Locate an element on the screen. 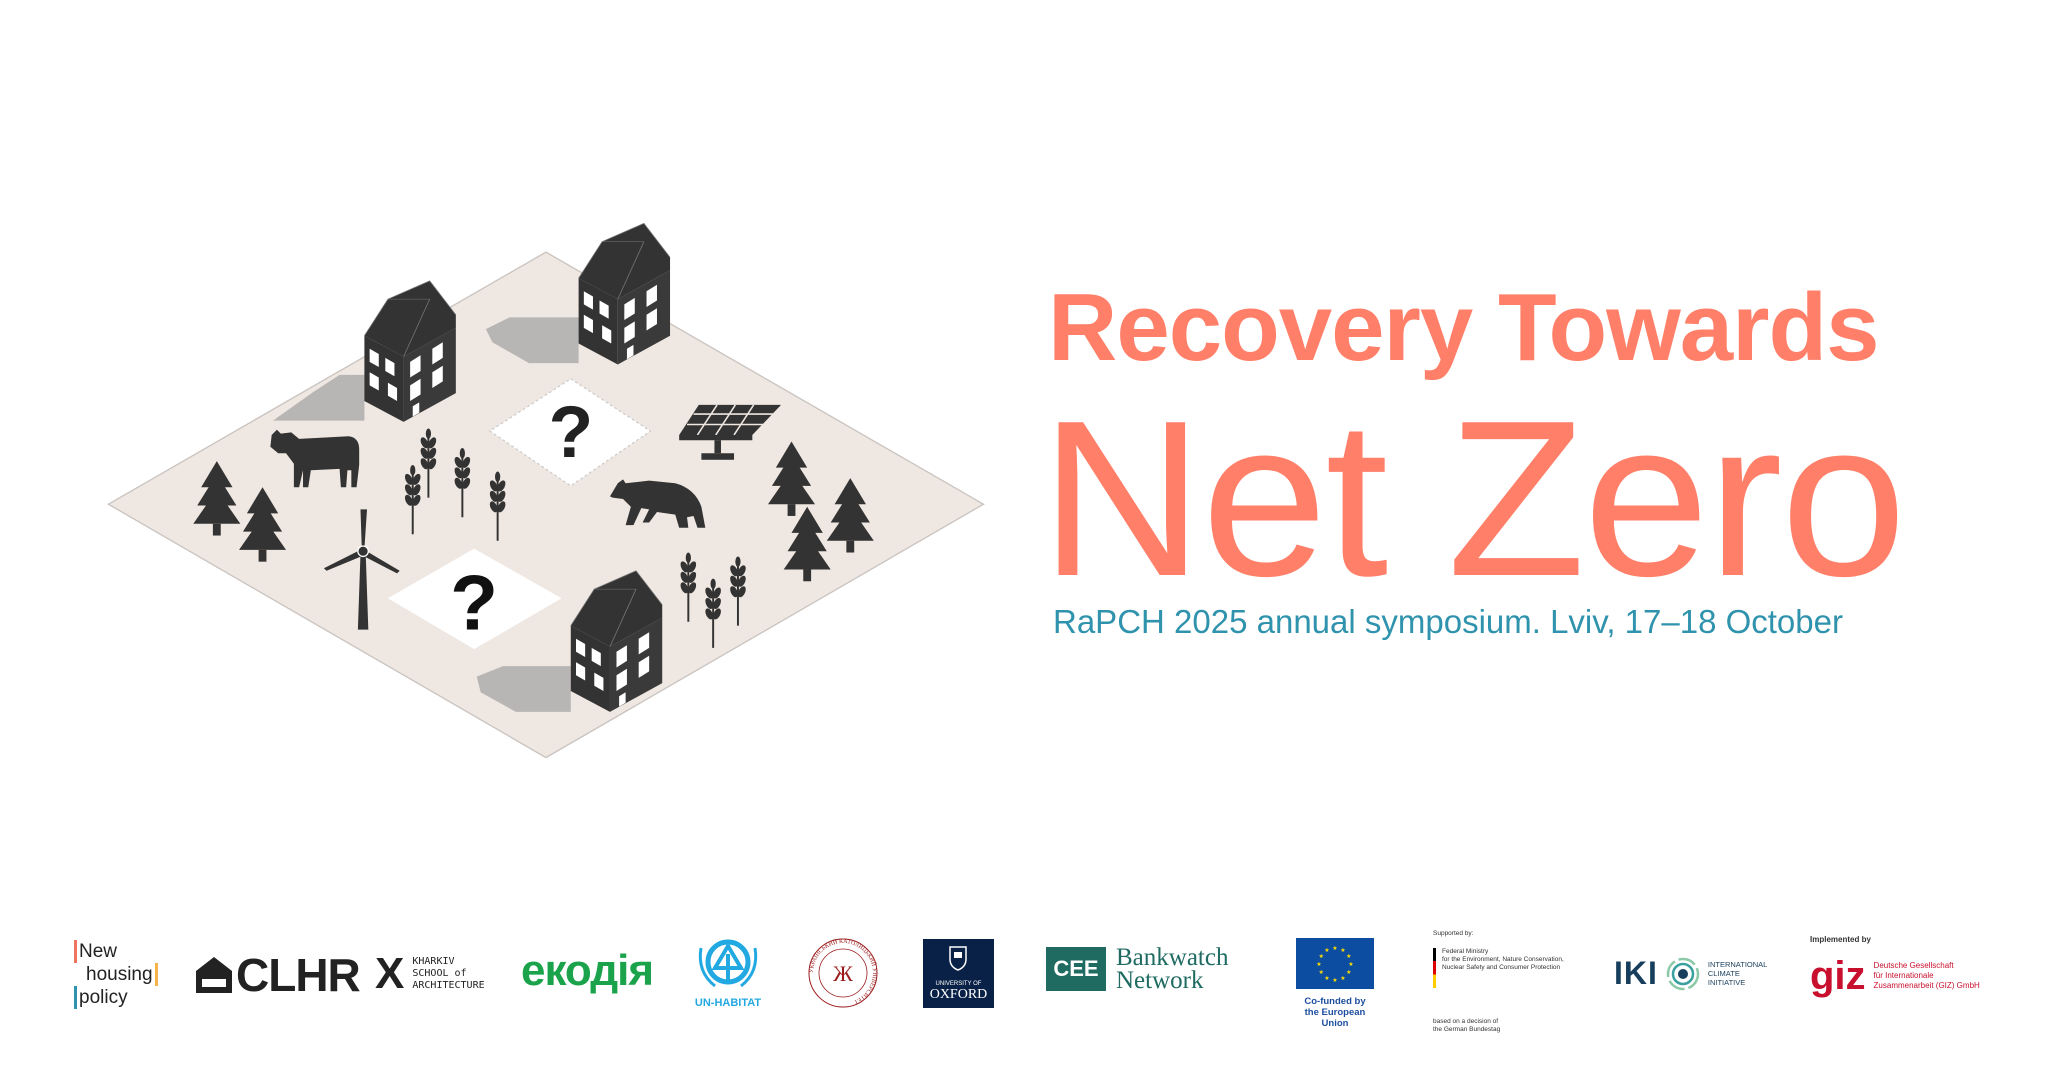 This screenshot has height=1075, width=2048. un-emblem-icon is located at coordinates (728, 963).